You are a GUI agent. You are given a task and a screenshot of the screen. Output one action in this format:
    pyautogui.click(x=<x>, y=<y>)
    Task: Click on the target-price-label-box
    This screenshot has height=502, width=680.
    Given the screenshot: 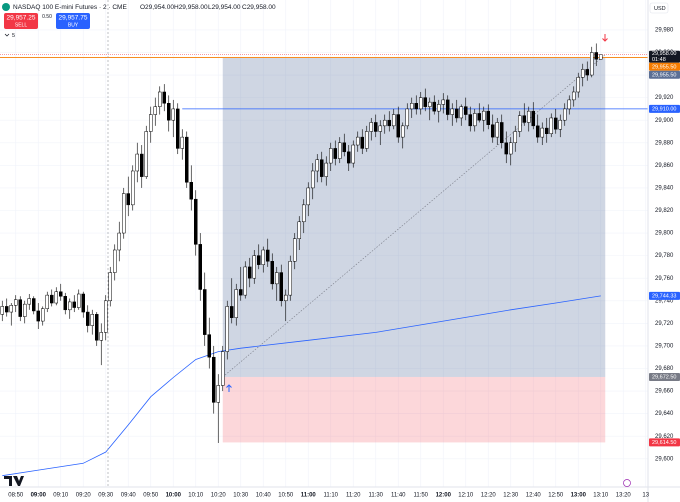 What is the action you would take?
    pyautogui.click(x=664, y=74)
    